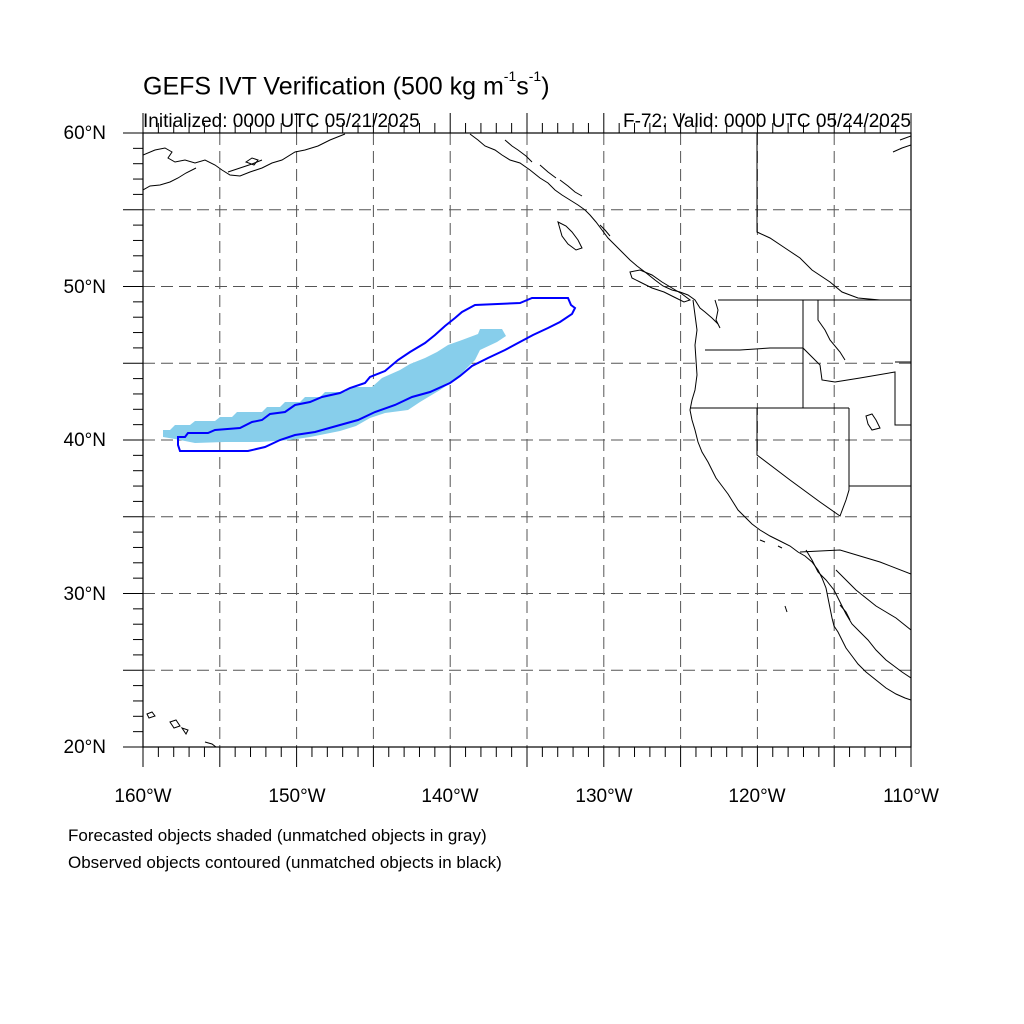  What do you see at coordinates (545, 86) in the screenshot?
I see `title-close: )` at bounding box center [545, 86].